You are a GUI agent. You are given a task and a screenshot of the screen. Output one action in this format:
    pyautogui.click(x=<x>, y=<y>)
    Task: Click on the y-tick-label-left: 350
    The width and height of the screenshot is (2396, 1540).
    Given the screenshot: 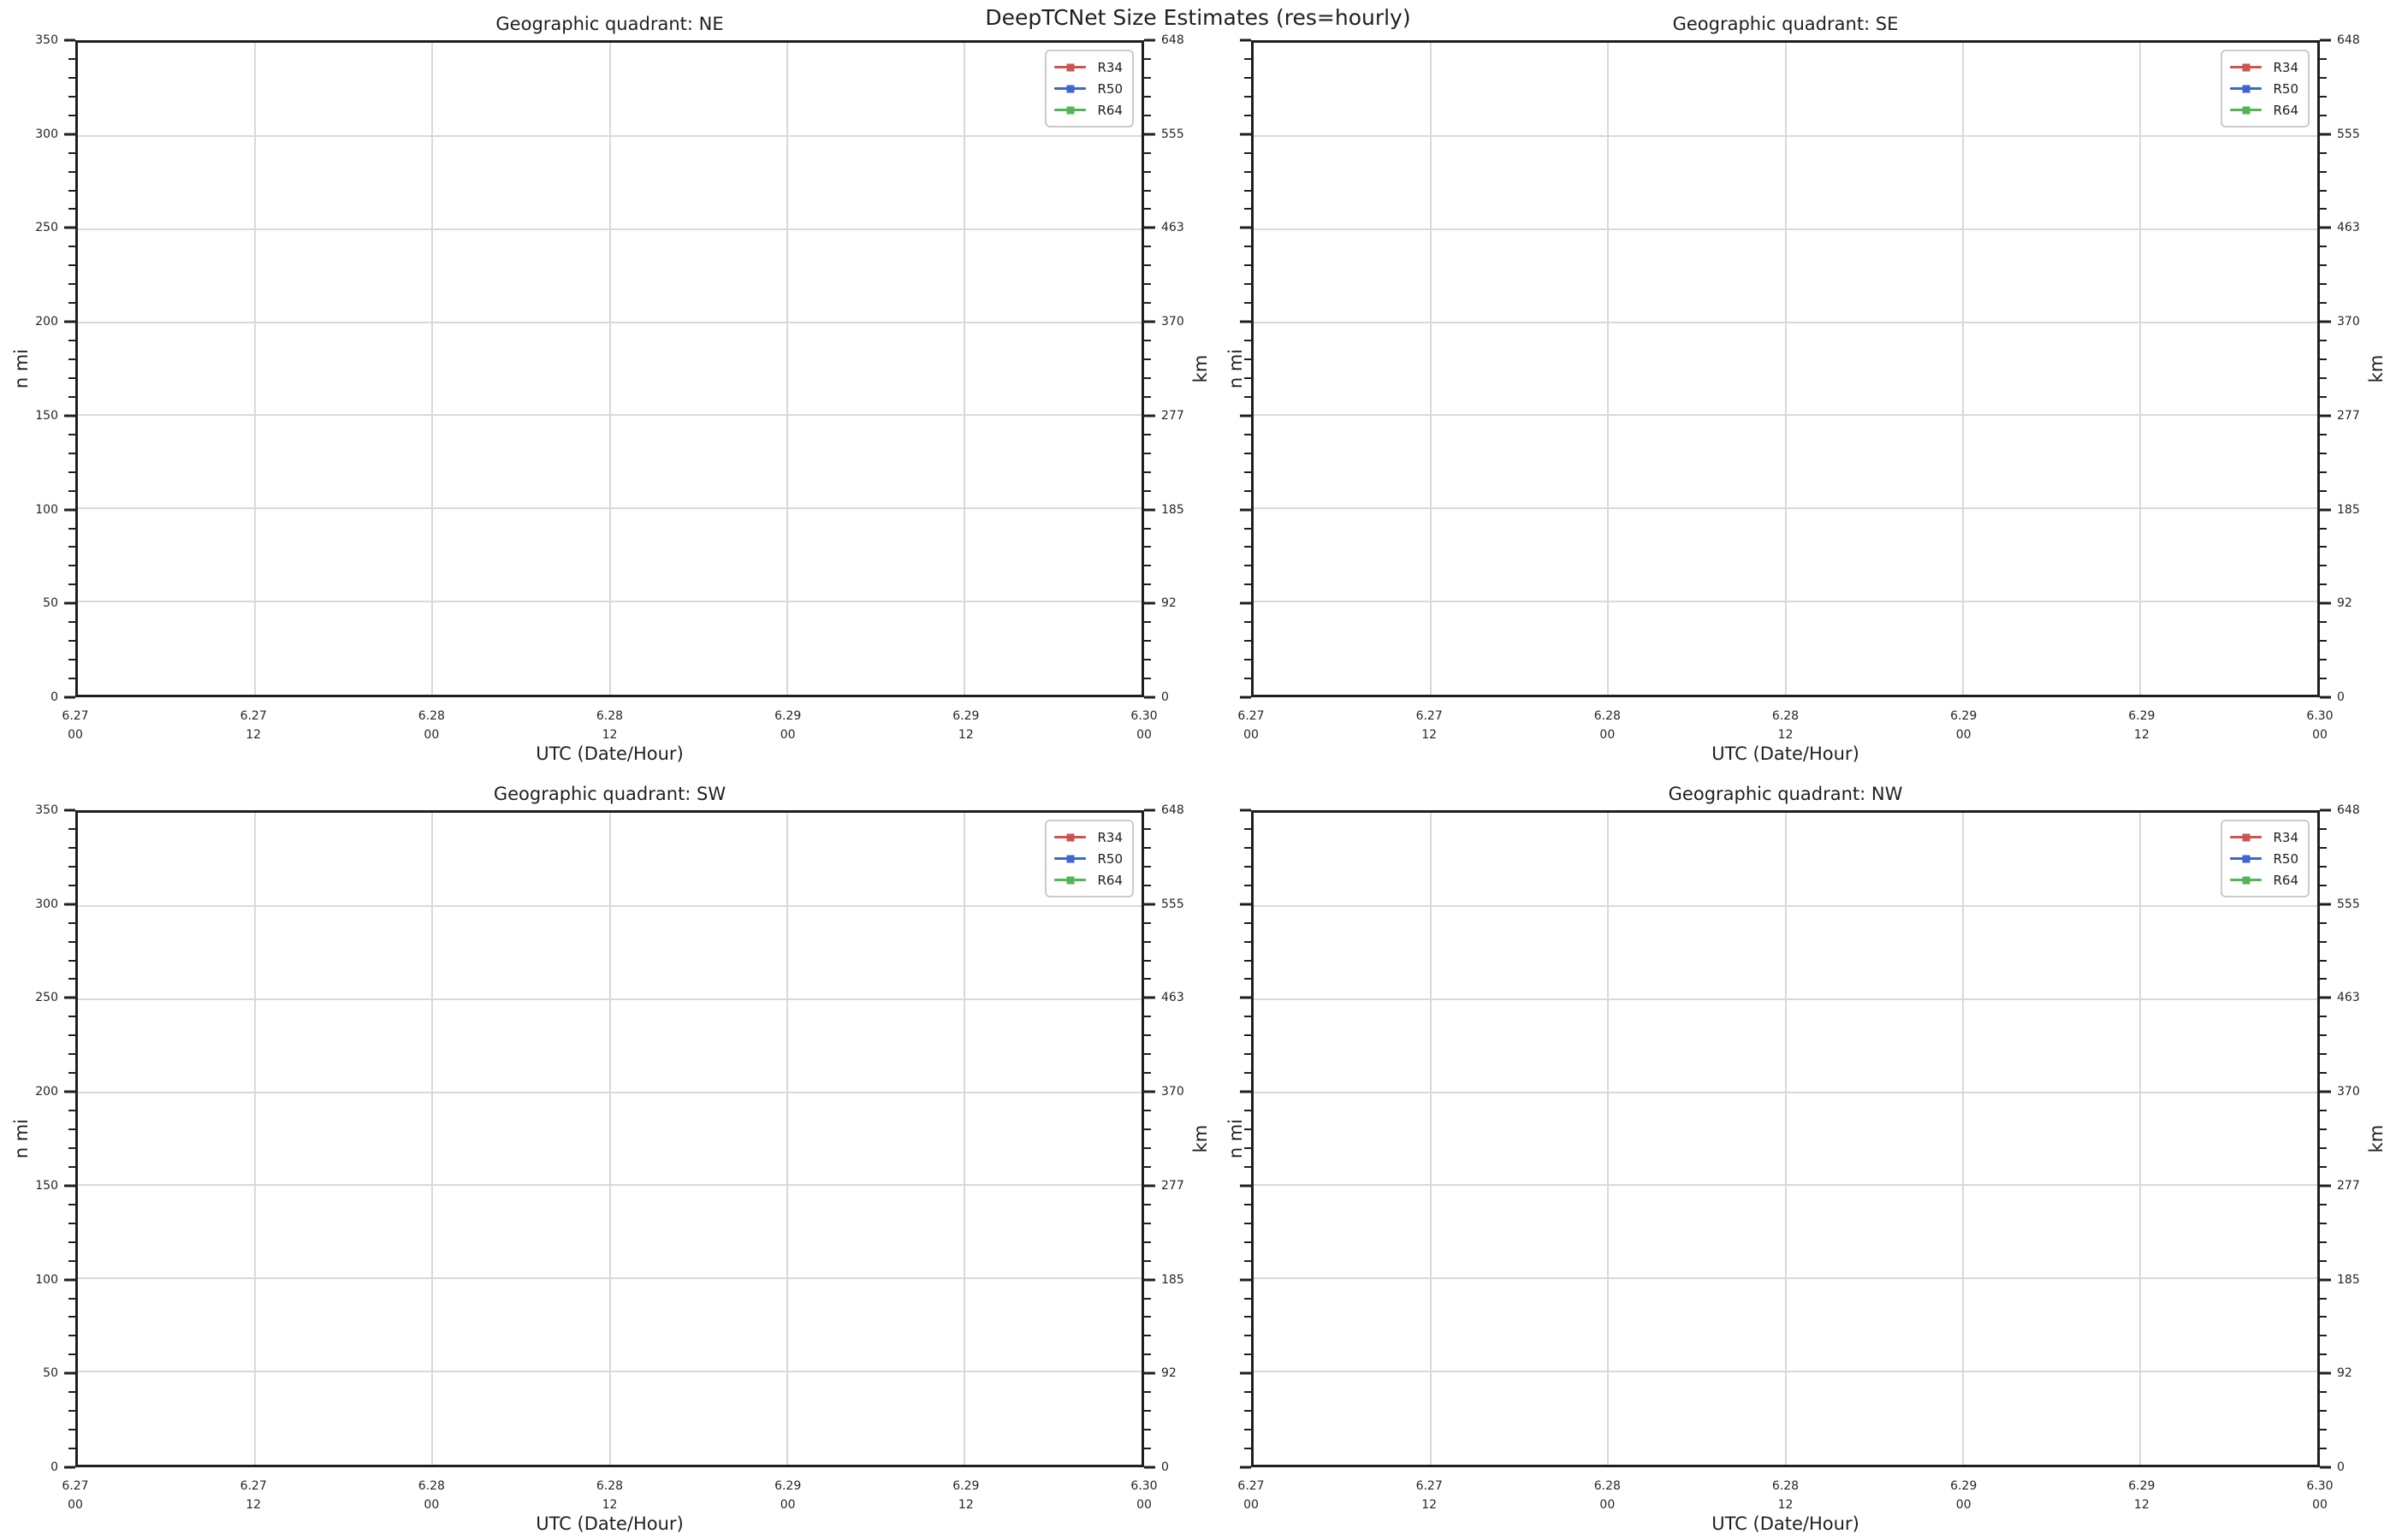 What is the action you would take?
    pyautogui.click(x=46, y=40)
    